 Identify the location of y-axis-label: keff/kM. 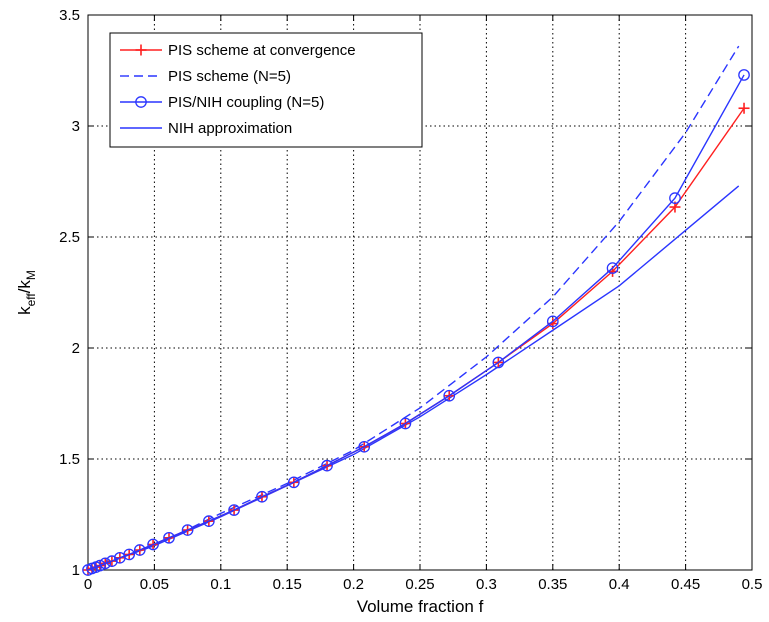
(26, 292).